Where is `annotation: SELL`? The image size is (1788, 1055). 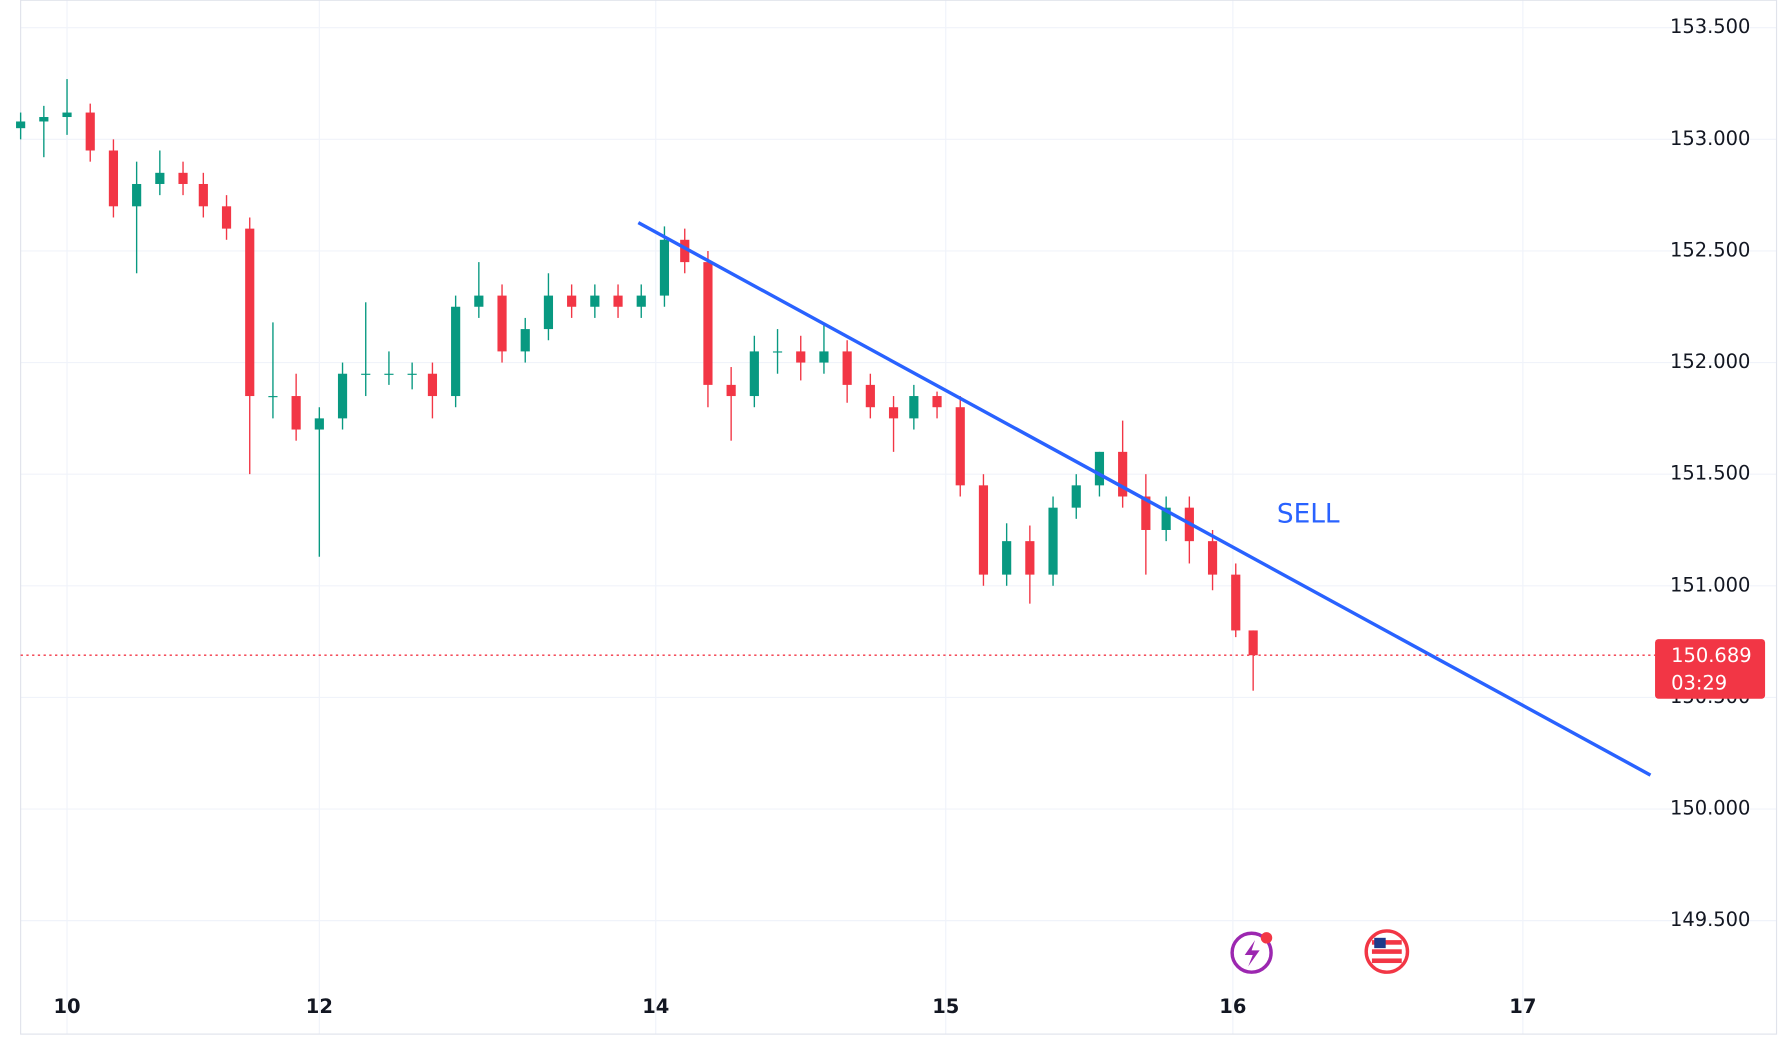
annotation: SELL is located at coordinates (1308, 514).